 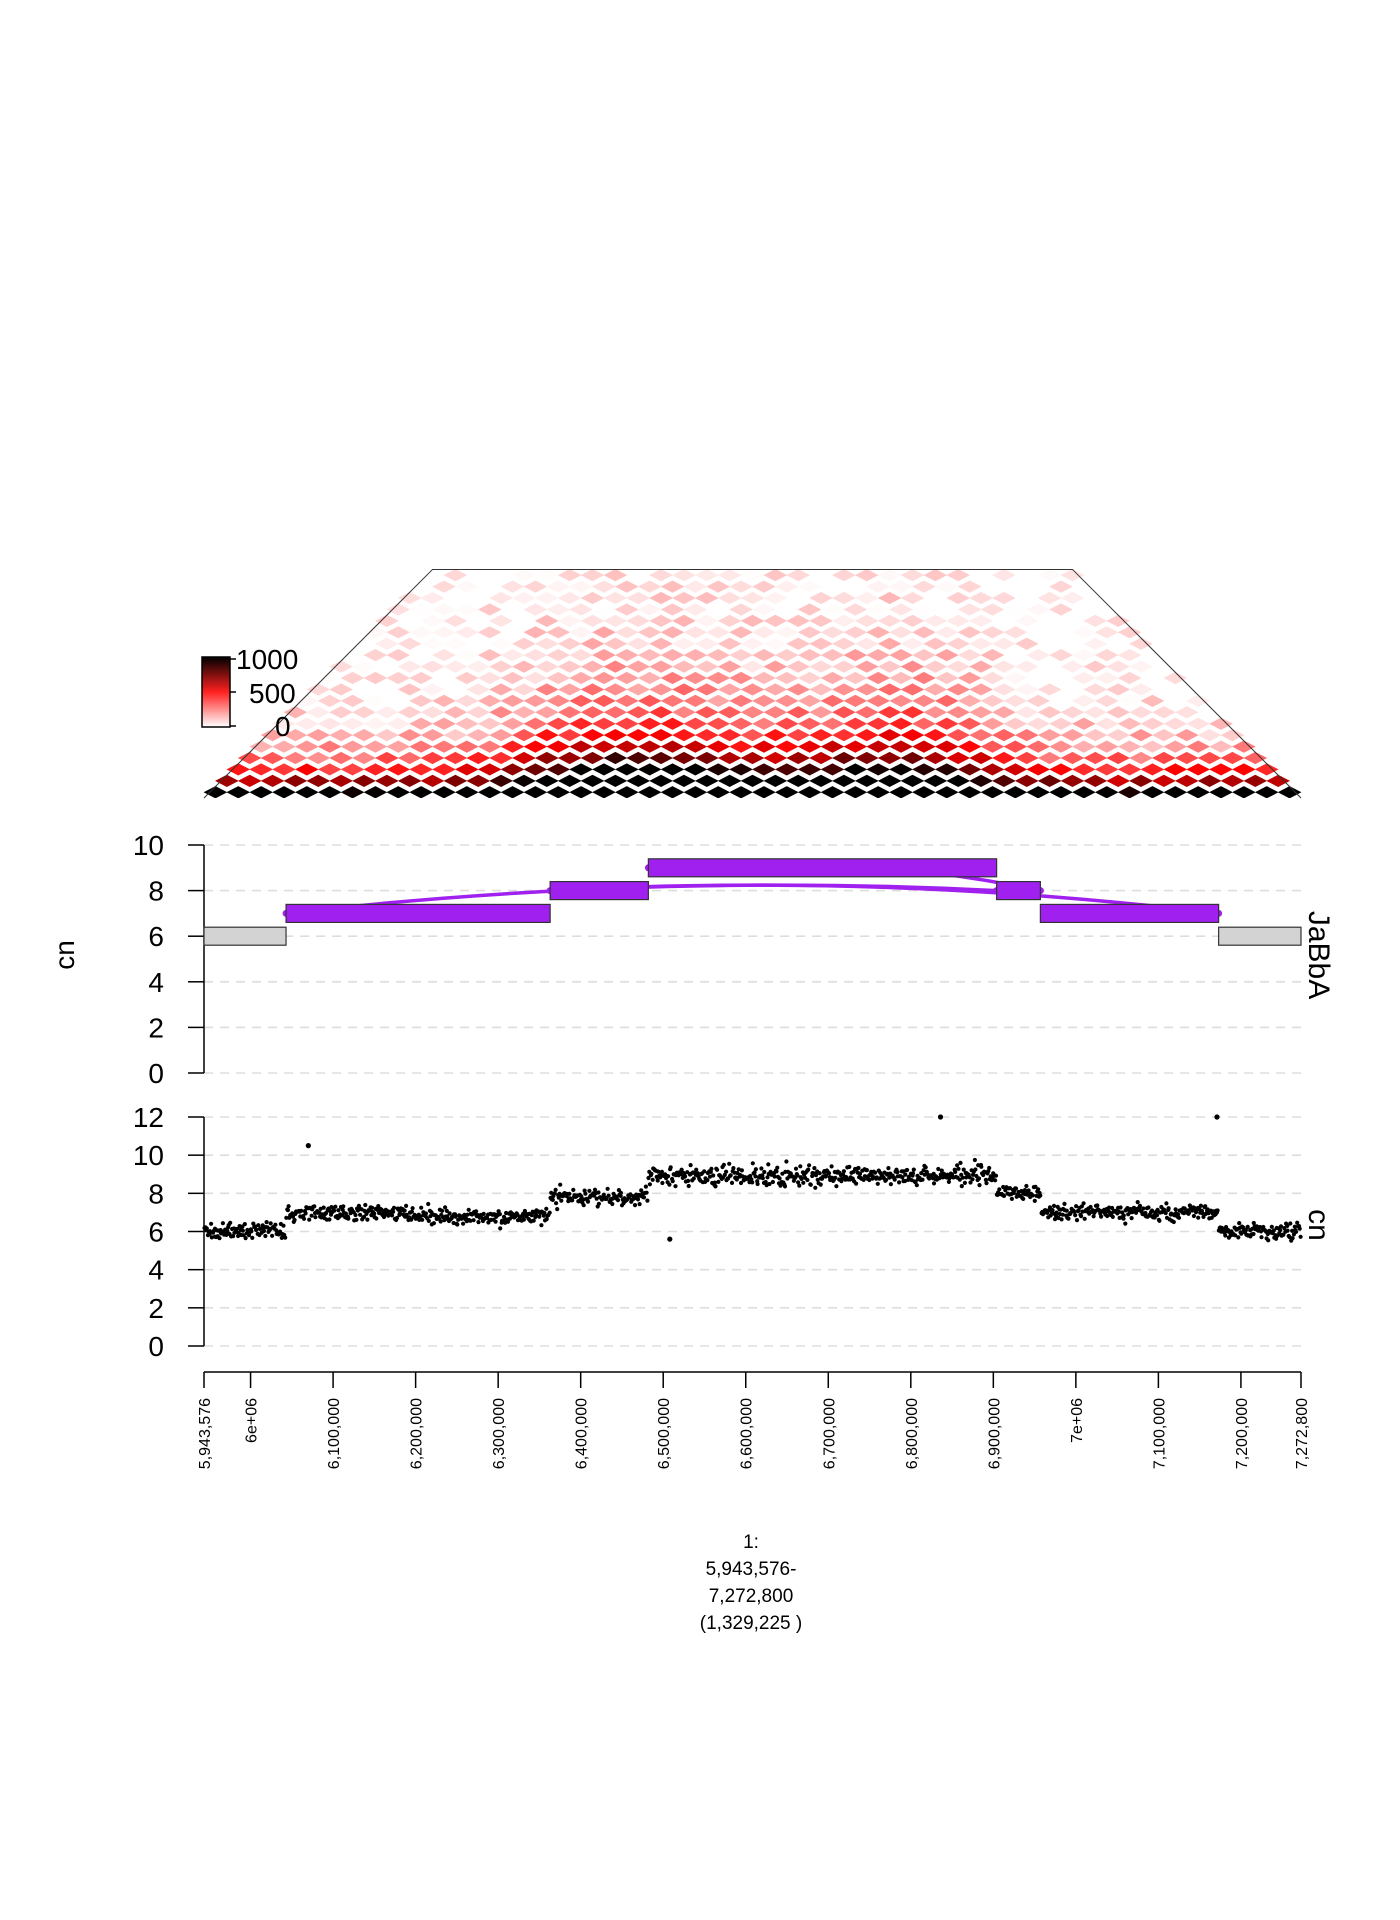 What do you see at coordinates (156, 1232) in the screenshot?
I see `coverage-y-tick-label: 6` at bounding box center [156, 1232].